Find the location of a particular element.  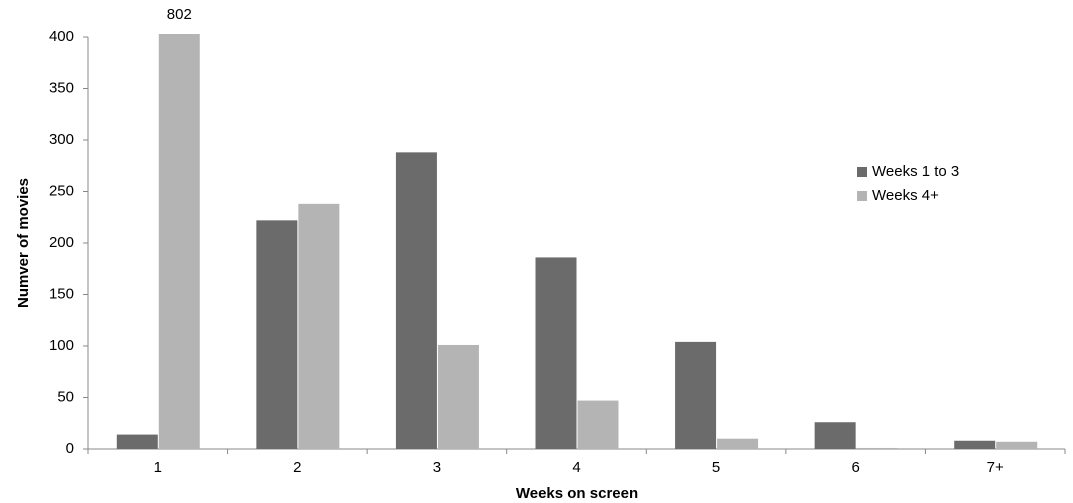

y-tick-label: 50 is located at coordinates (65, 396).